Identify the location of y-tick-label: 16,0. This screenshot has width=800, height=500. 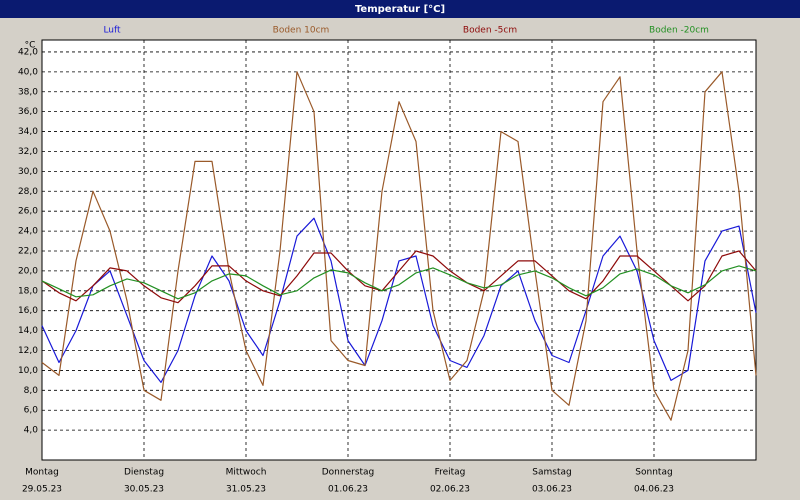
(28, 311).